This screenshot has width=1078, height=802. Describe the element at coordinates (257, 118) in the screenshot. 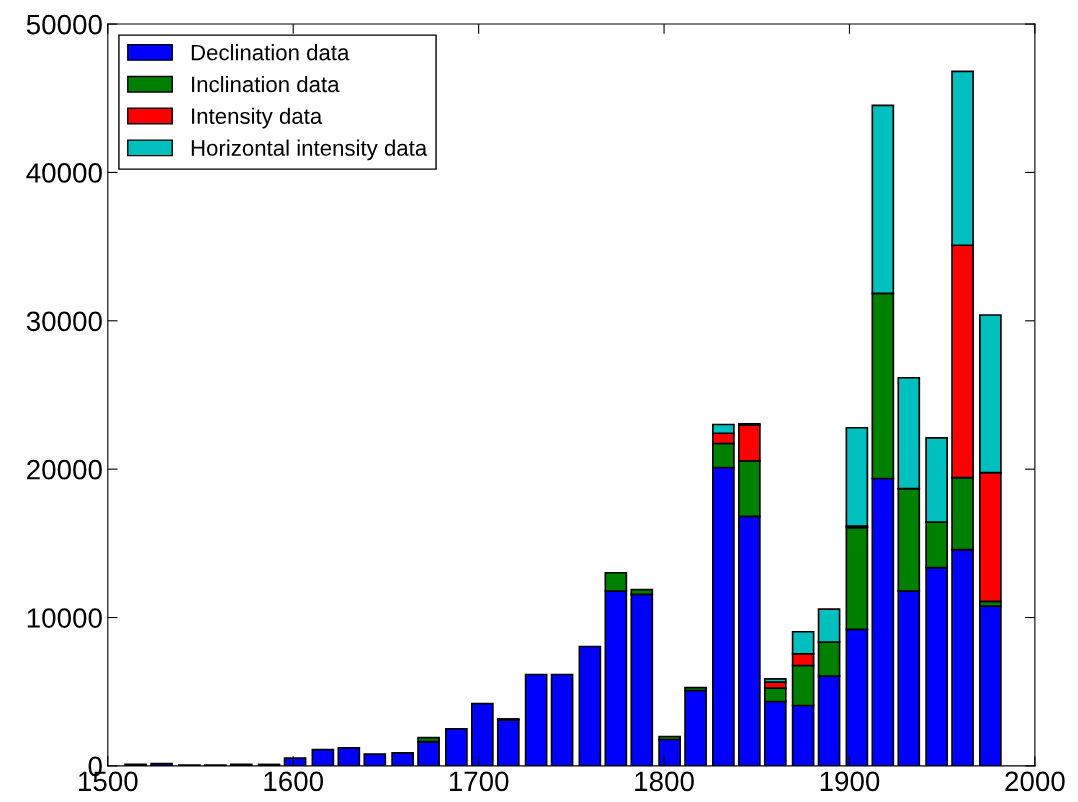

I see `legend-label: Intensity data` at that location.